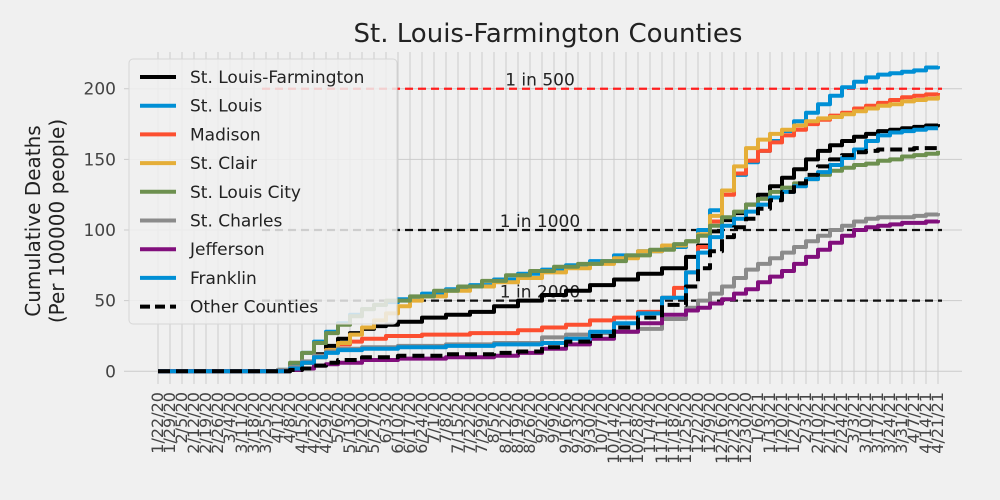  Describe the element at coordinates (877, 423) in the screenshot. I see `x-tick-label: 3/17/21` at that location.